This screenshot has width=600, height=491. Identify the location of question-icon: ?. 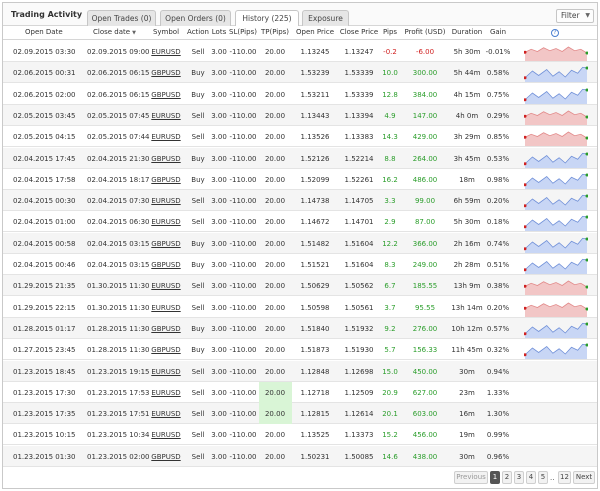
(555, 33).